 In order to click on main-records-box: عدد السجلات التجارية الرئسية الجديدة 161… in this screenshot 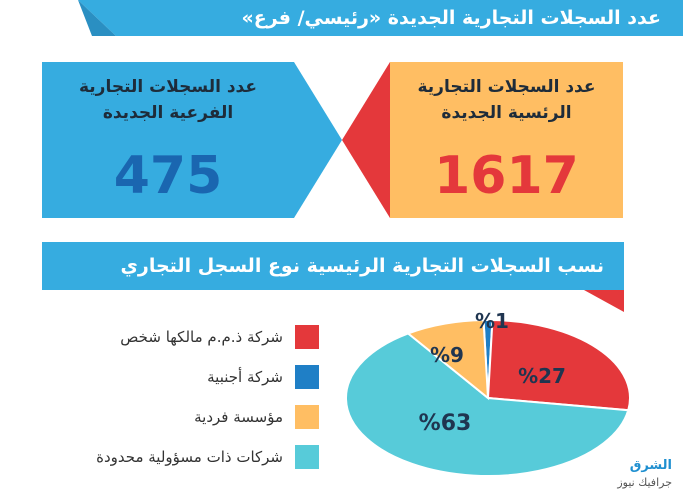, I will do `click(506, 140)`.